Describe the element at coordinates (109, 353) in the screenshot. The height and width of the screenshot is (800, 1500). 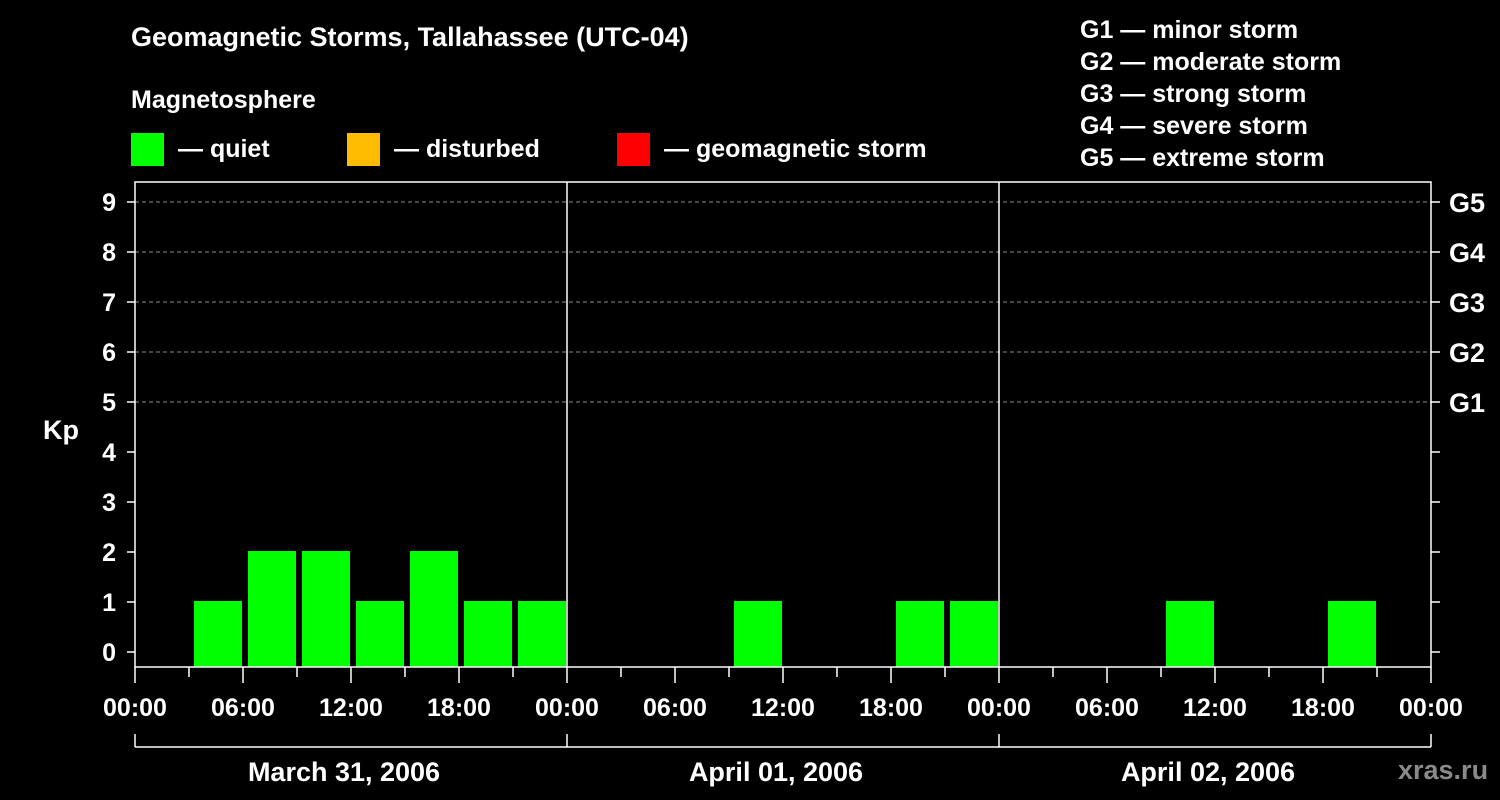
I see `y-tick-label: 6` at that location.